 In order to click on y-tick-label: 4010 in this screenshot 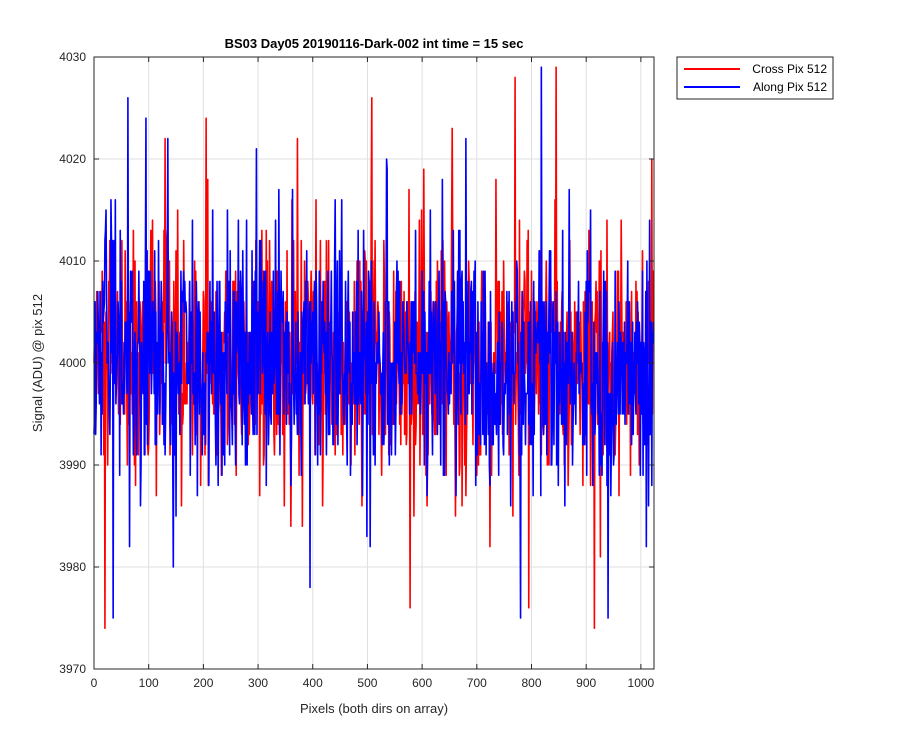, I will do `click(72, 261)`.